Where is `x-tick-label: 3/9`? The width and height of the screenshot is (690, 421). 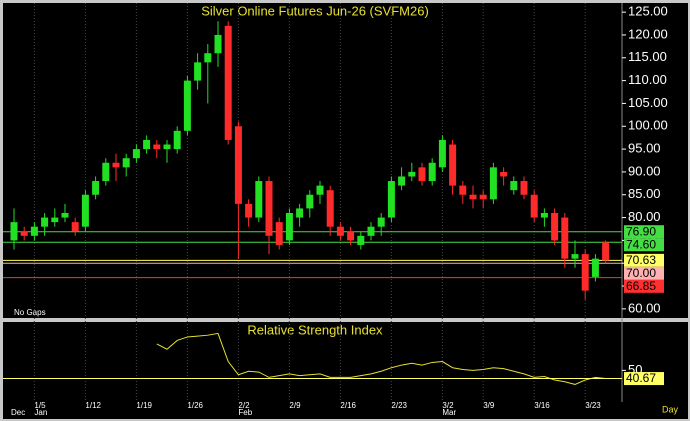
x-tick-label: 3/9 is located at coordinates (489, 405).